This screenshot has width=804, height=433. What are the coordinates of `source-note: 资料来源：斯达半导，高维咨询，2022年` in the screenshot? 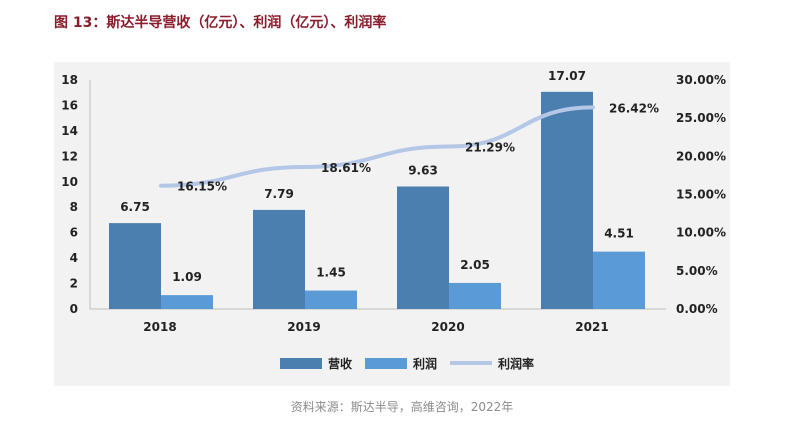 It's located at (402, 407).